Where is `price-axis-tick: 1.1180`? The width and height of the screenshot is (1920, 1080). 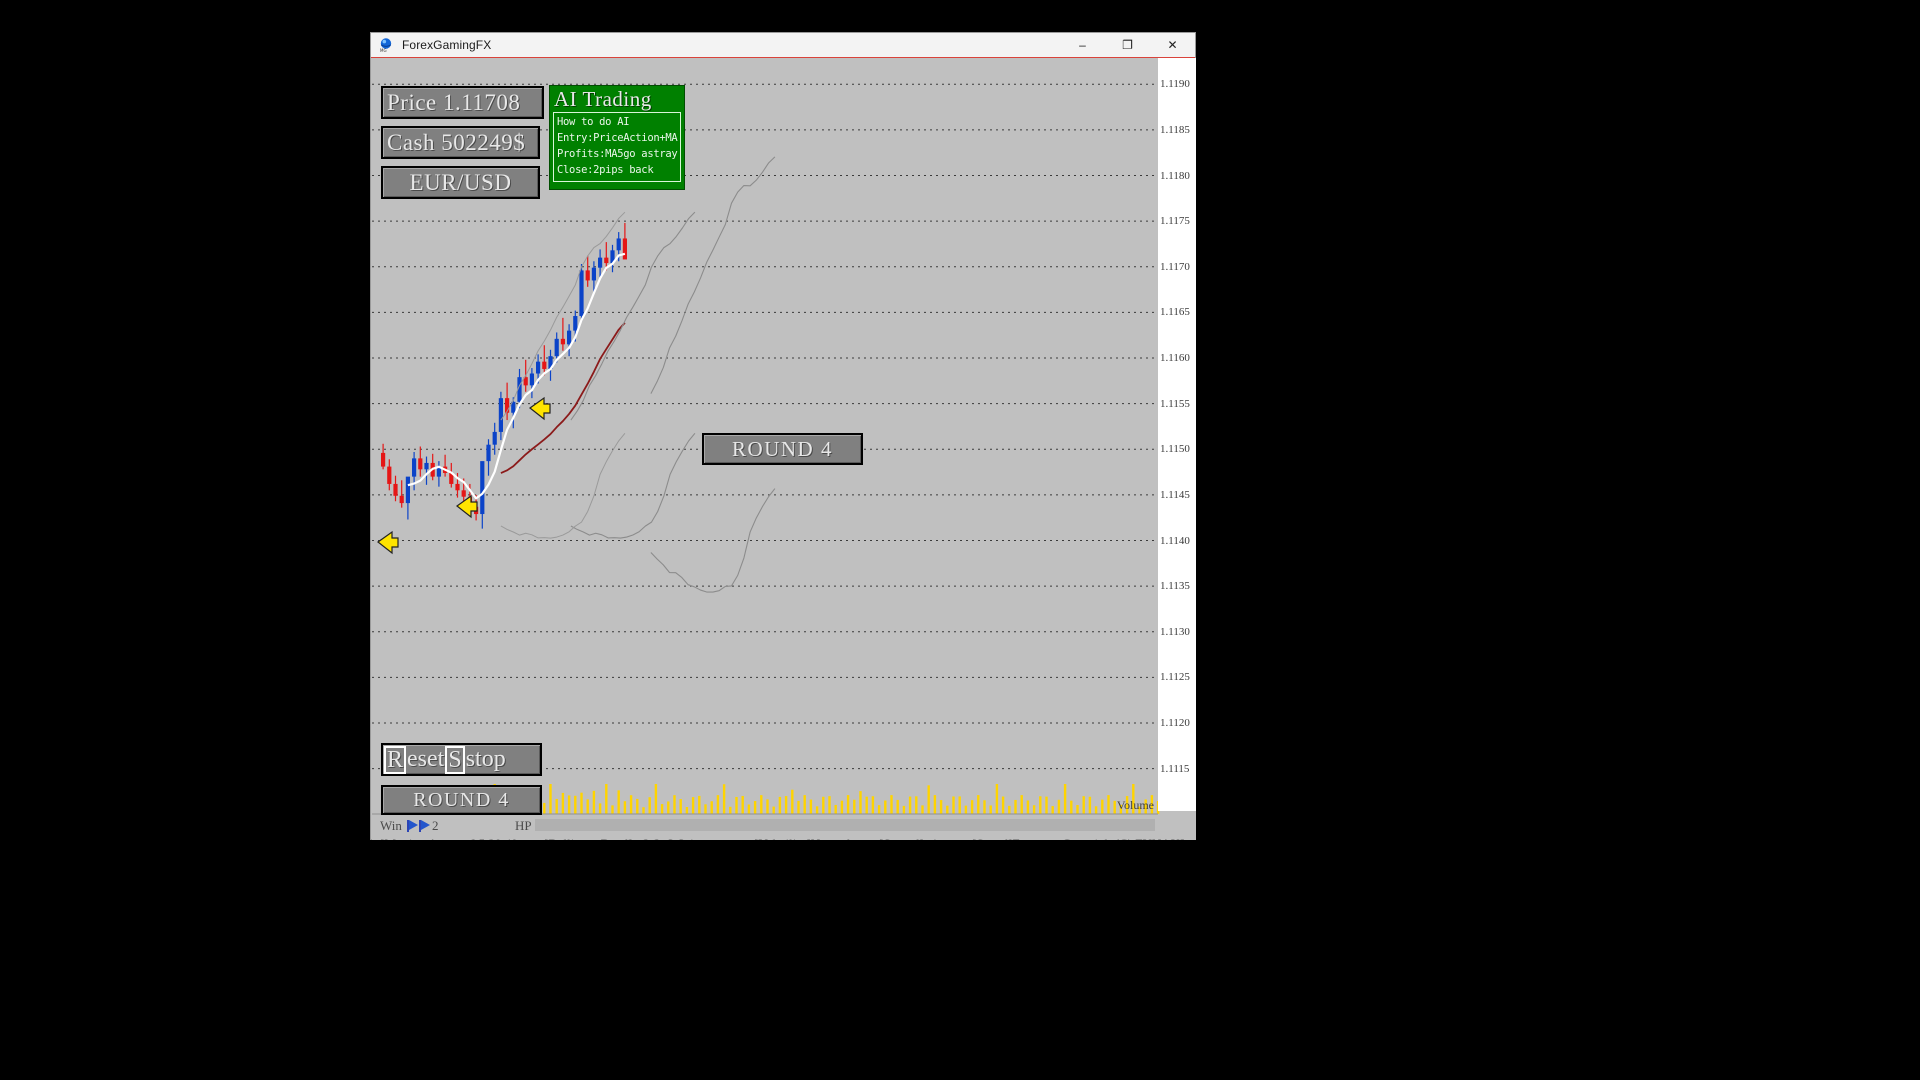
price-axis-tick: 1.1180 is located at coordinates (1175, 175).